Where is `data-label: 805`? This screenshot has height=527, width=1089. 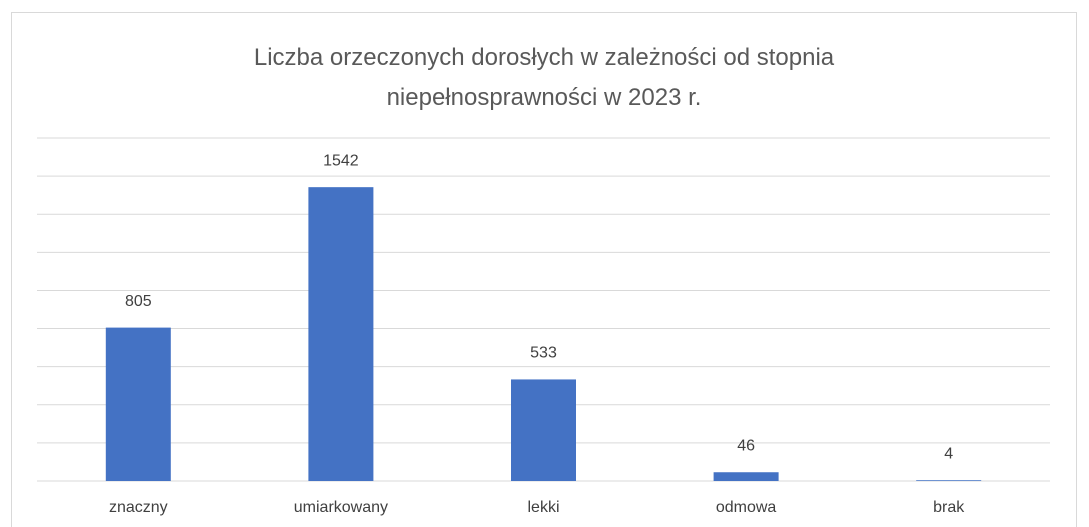
data-label: 805 is located at coordinates (138, 301).